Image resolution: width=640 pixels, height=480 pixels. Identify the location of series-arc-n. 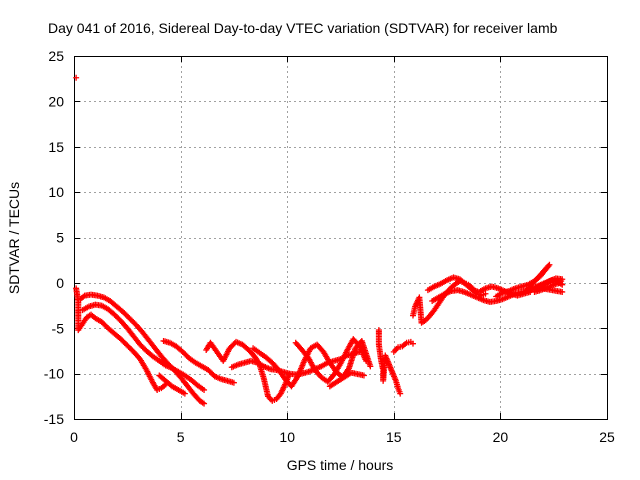
(548, 285).